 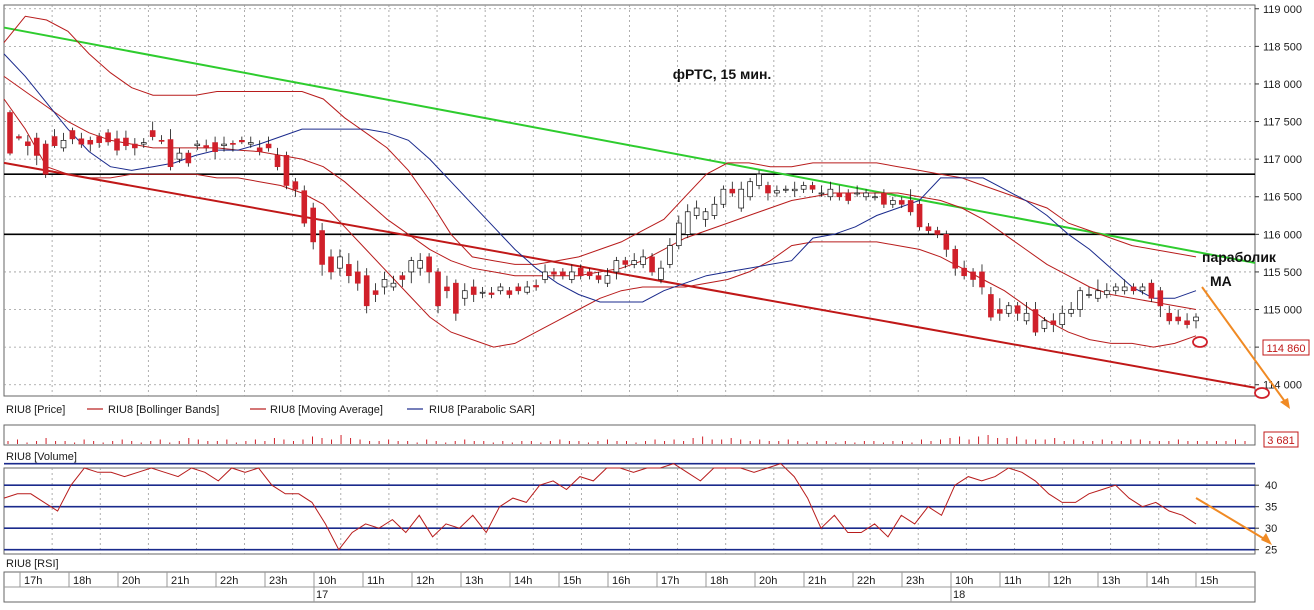 I want to click on legend-parabolic-sar: RIU8 [Parabolic SAR], so click(x=482, y=410).